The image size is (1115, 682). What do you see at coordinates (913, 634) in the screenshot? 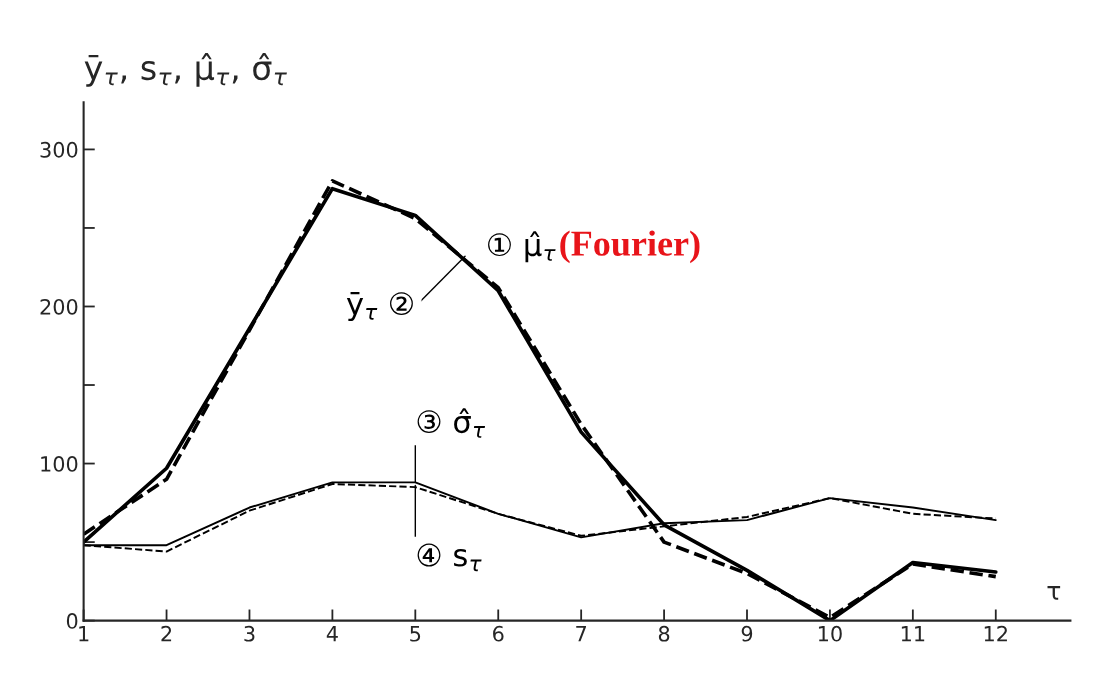
I see `x-tick-label: 11` at bounding box center [913, 634].